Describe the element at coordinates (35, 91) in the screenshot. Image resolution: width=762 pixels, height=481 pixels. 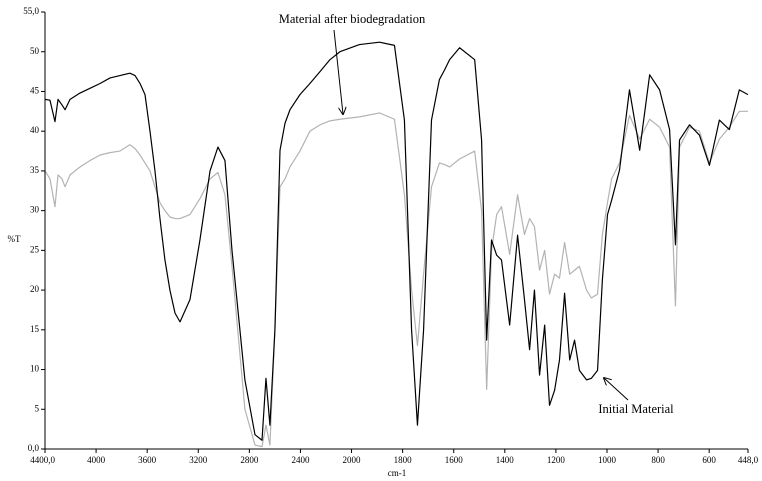
I see `y-tick-label: 45` at that location.